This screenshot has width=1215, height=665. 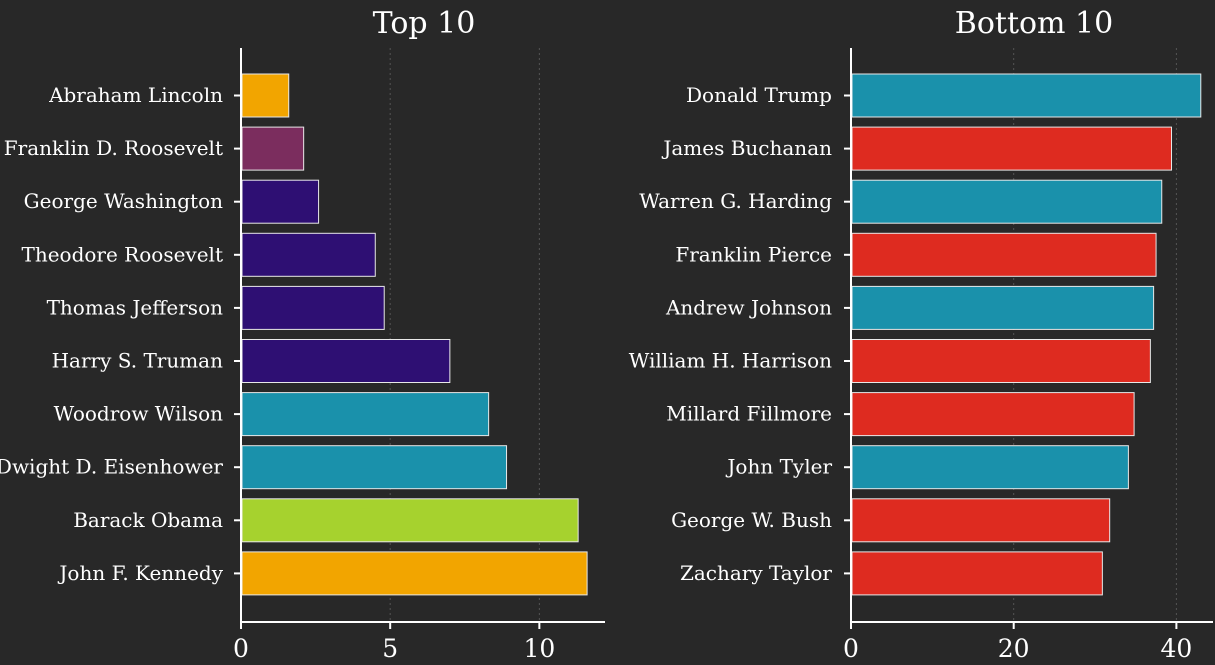 What do you see at coordinates (756, 573) in the screenshot?
I see `category-label: Zachary Taylor` at bounding box center [756, 573].